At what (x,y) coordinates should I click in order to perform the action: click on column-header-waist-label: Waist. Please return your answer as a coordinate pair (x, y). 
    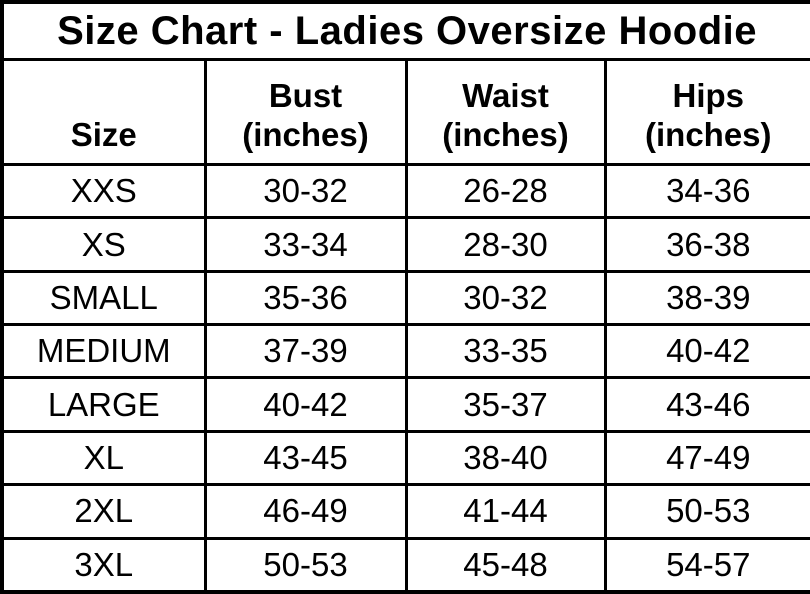
    Looking at the image, I should click on (505, 96).